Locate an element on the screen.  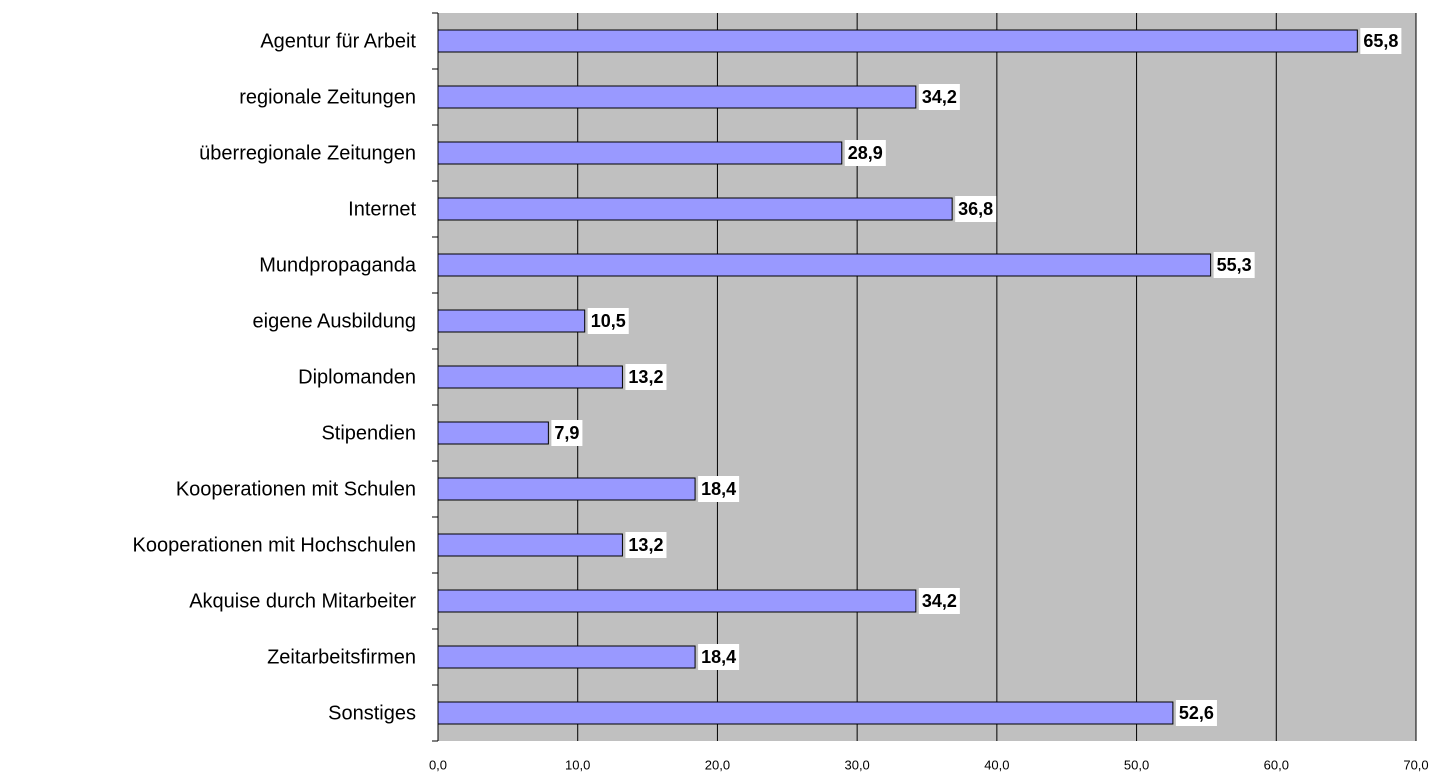
value-label: 65,8 is located at coordinates (1380, 41).